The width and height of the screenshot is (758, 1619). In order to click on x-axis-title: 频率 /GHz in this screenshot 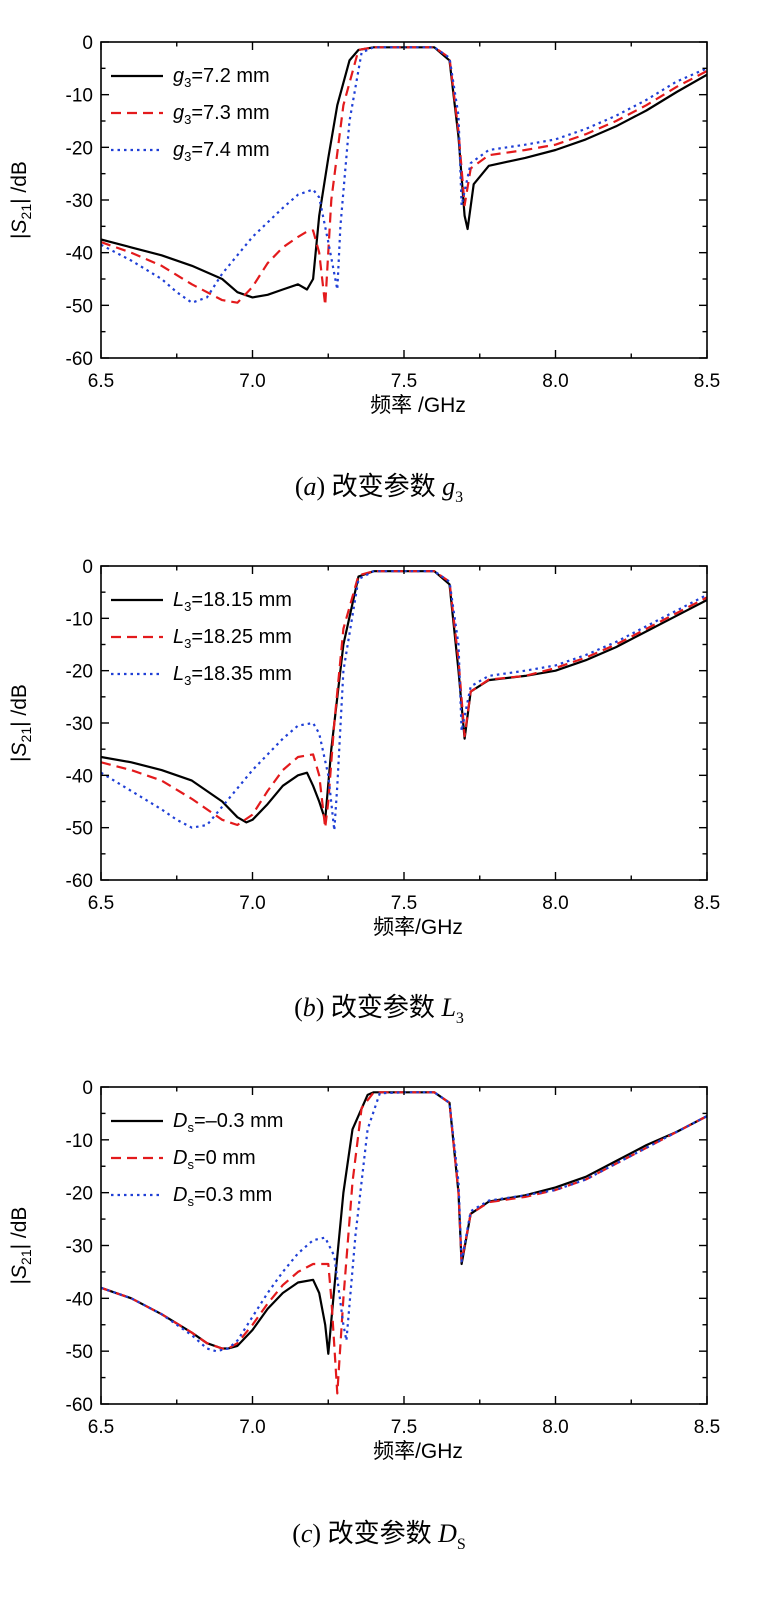, I will do `click(418, 405)`.